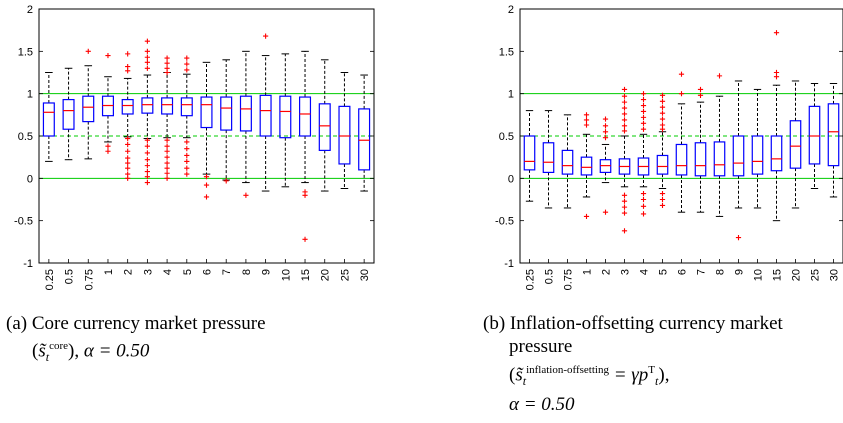 The width and height of the screenshot is (843, 423). What do you see at coordinates (148, 323) in the screenshot?
I see `caption-a-text: Core currency market pressure` at bounding box center [148, 323].